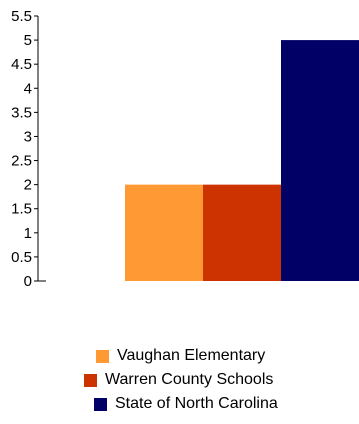 The width and height of the screenshot is (359, 424). I want to click on legend-item-vaughan-elementary: Vaughan Elementary, so click(179, 356).